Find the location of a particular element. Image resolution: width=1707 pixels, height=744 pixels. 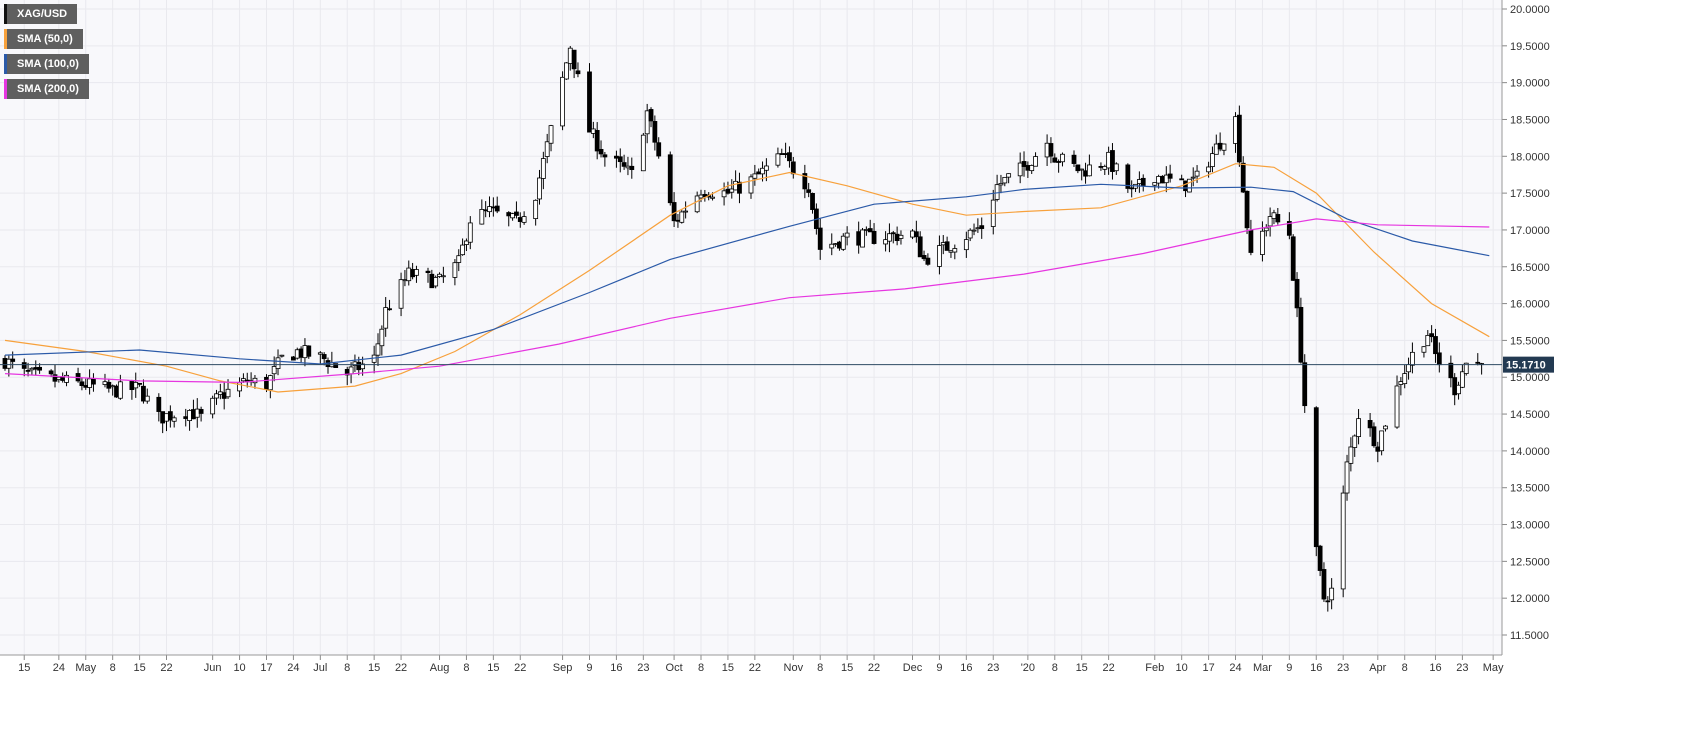

y-tick-label: 20.0000 is located at coordinates (1530, 10).